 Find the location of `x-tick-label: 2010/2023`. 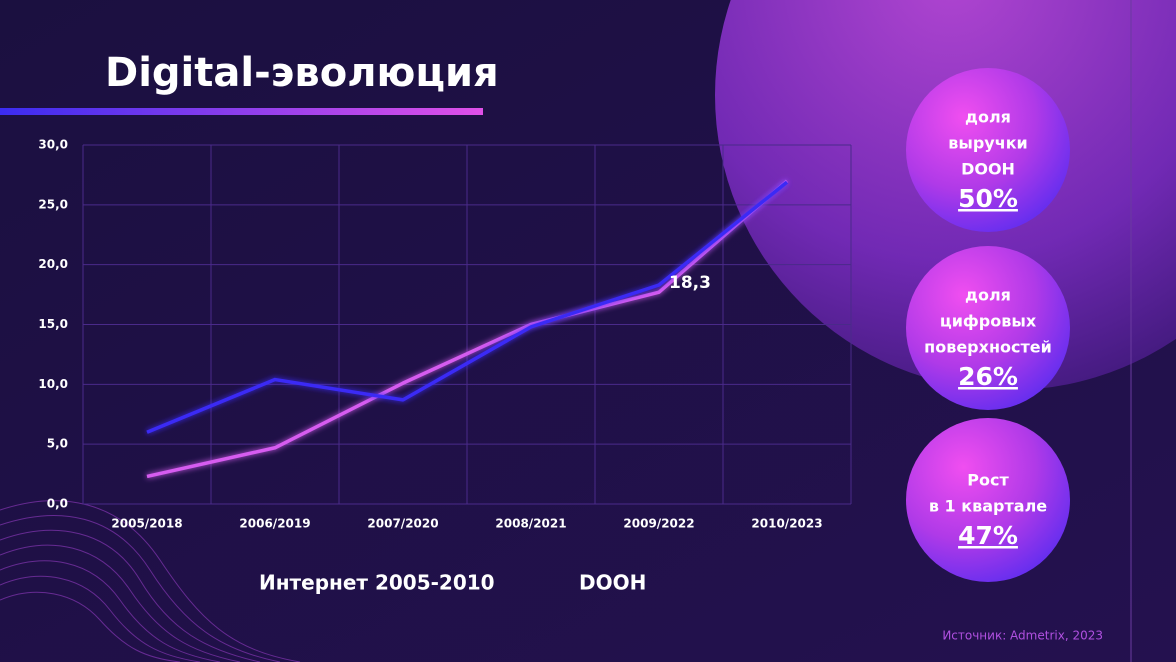

x-tick-label: 2010/2023 is located at coordinates (786, 524).